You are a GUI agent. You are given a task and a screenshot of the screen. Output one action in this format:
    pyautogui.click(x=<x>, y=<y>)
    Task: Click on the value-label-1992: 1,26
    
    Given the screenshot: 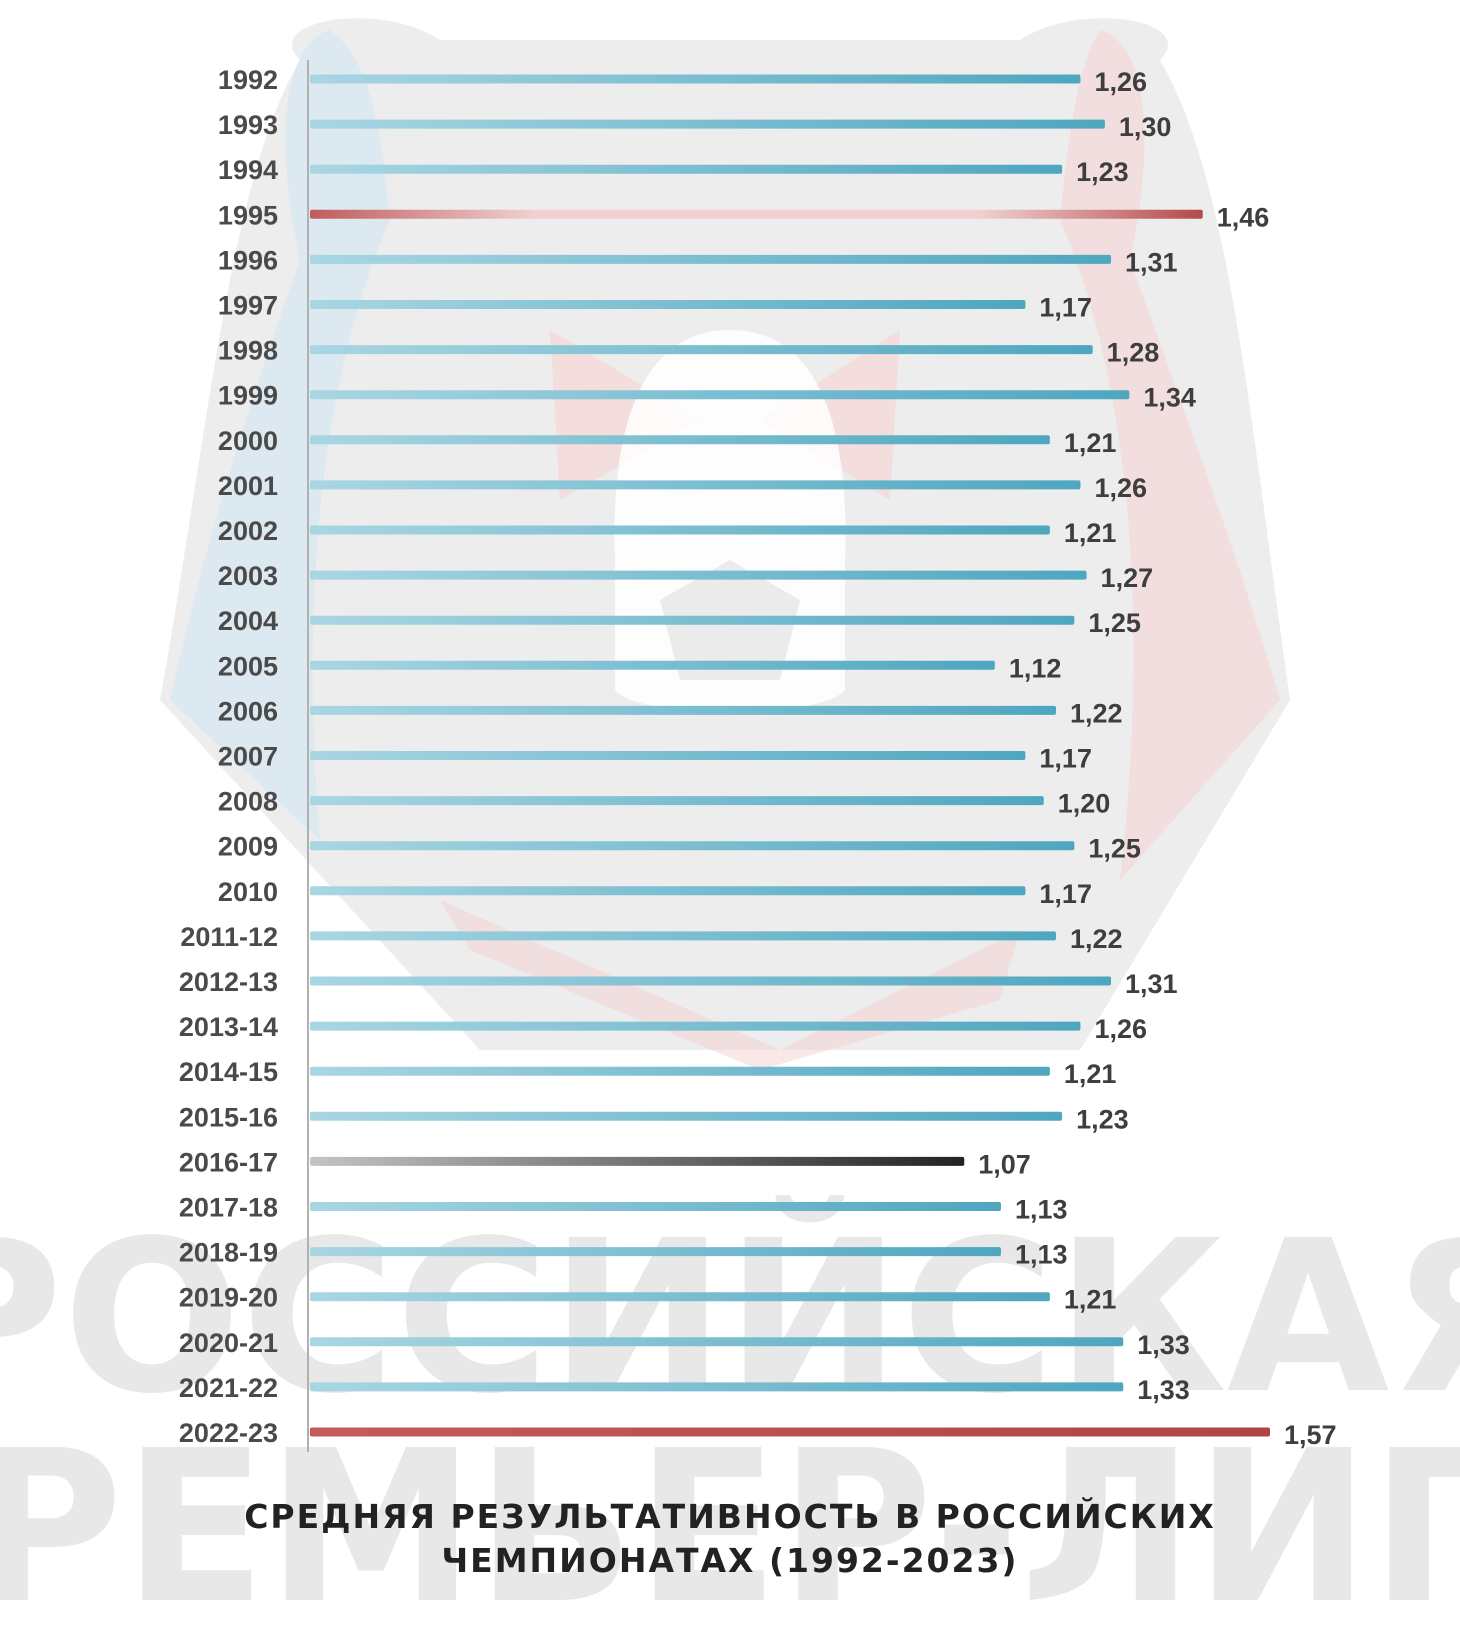 What is the action you would take?
    pyautogui.click(x=1120, y=82)
    